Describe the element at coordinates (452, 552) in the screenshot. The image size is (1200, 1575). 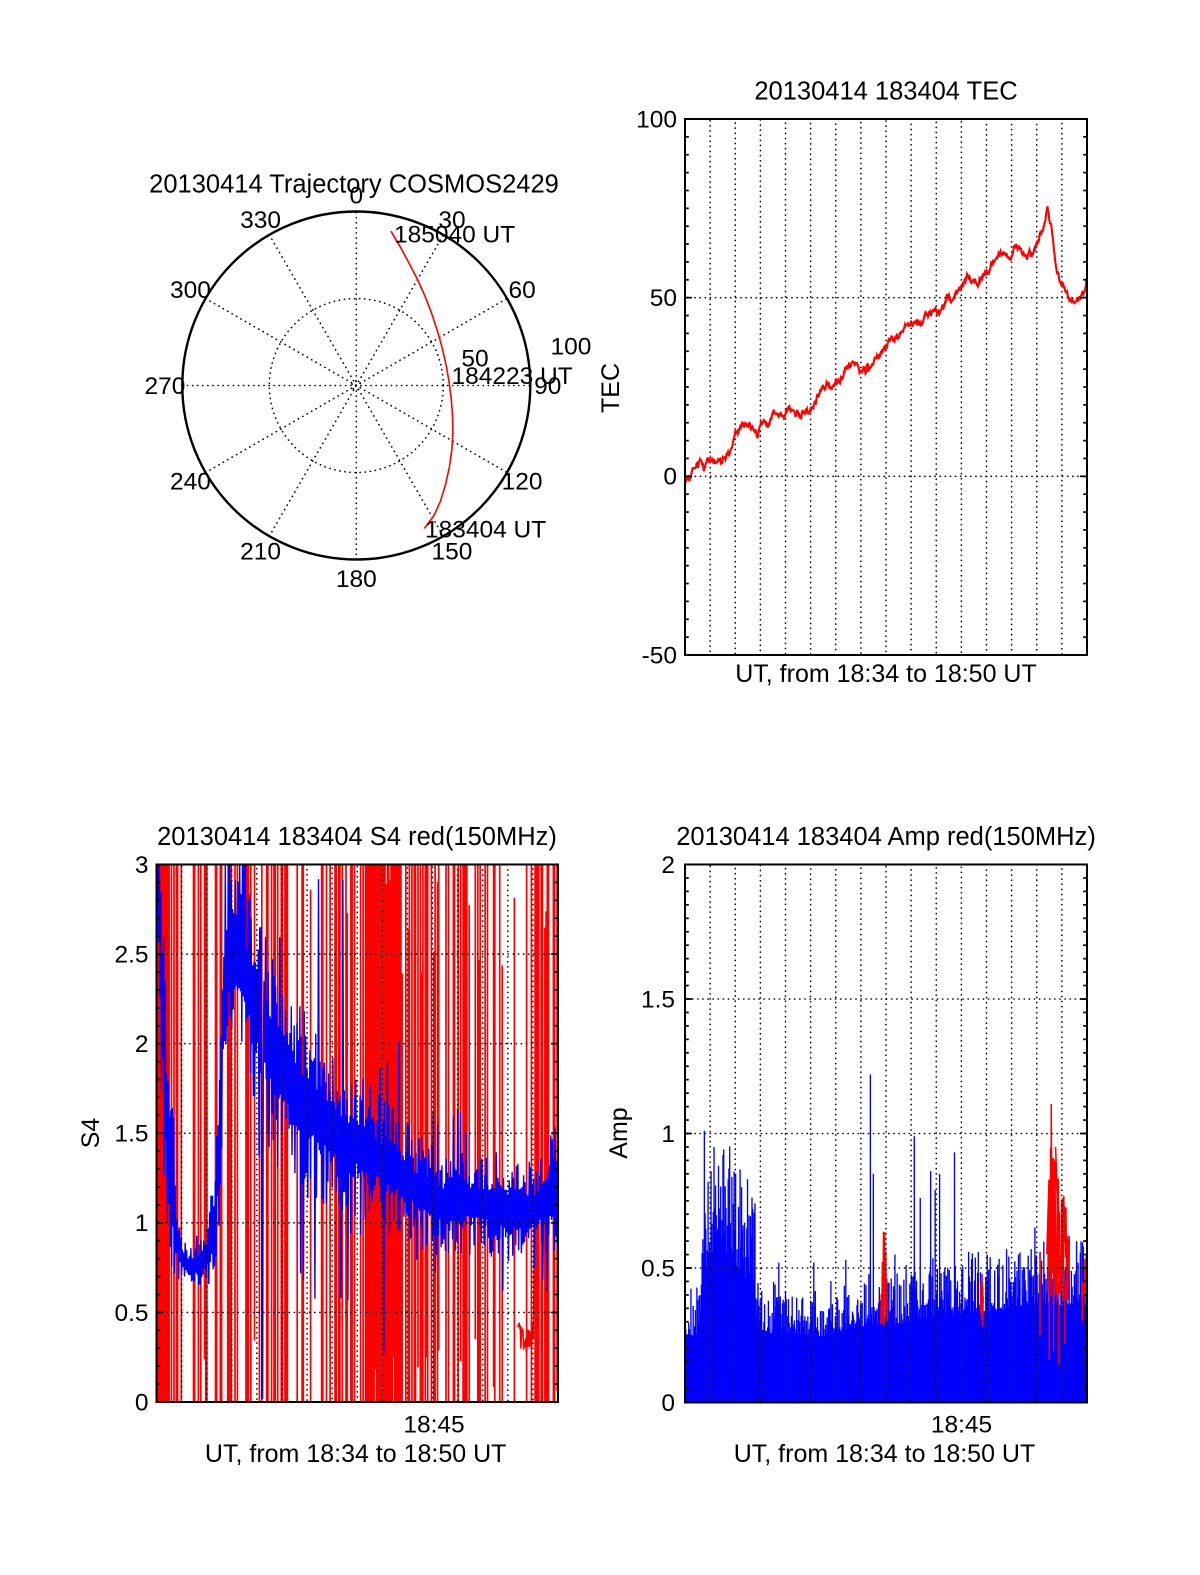
I see `svg-text: 150` at that location.